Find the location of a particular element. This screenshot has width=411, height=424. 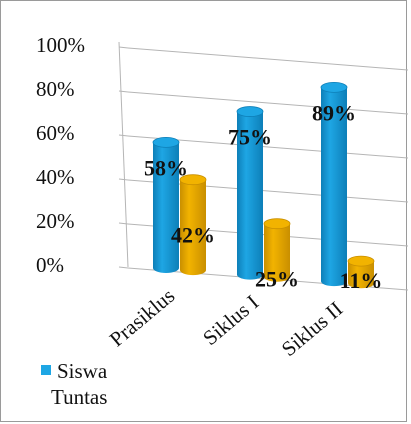

bar-prasiklus-series-2-top is located at coordinates (193, 180).